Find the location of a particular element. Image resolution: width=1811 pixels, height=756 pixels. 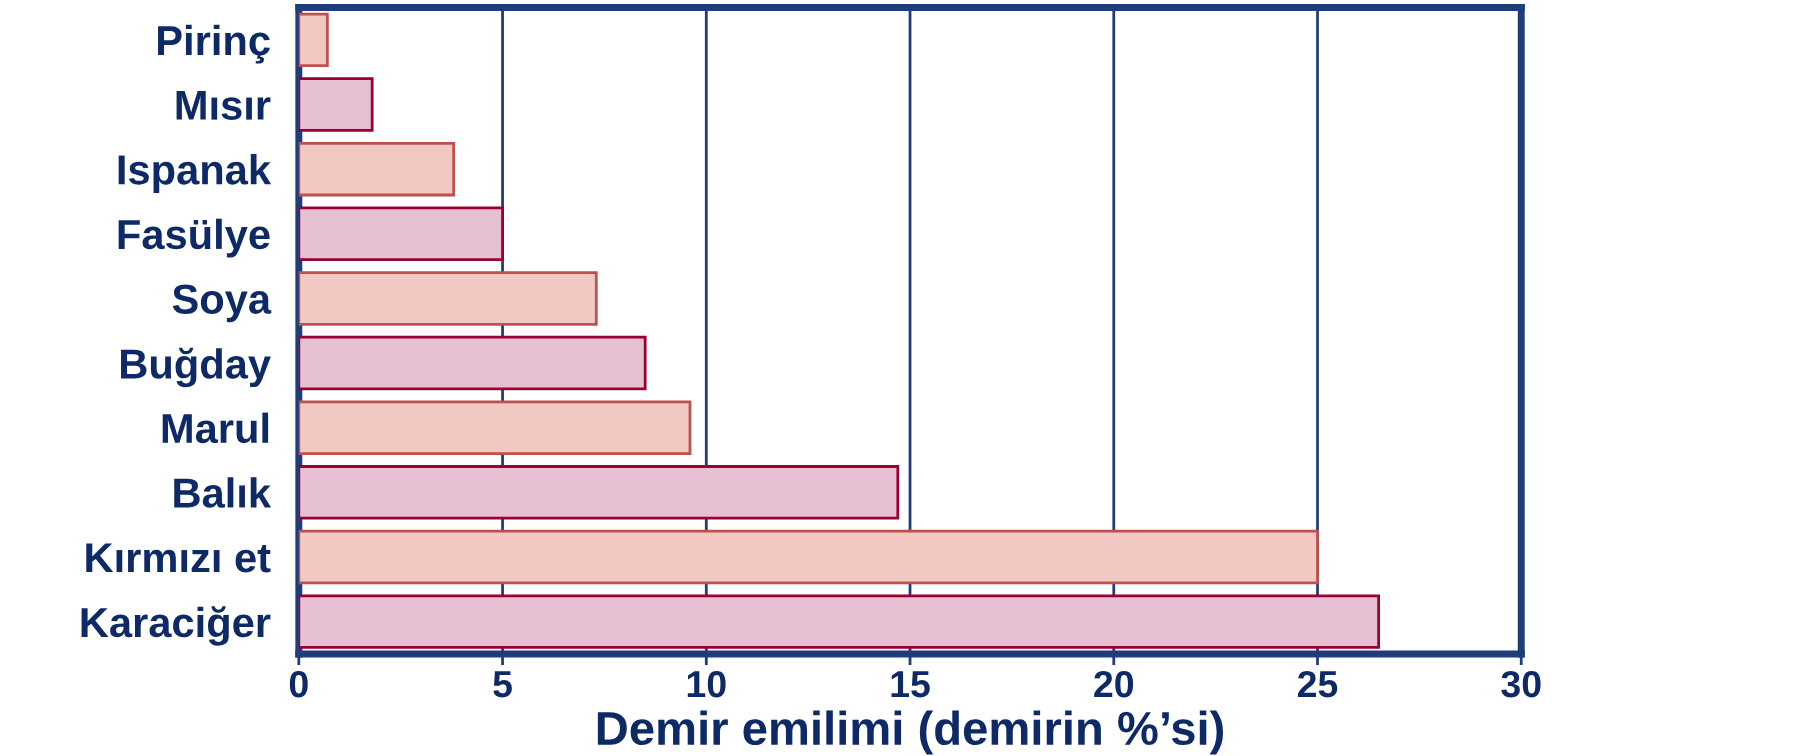

x-tick-label: 0 is located at coordinates (298, 684).